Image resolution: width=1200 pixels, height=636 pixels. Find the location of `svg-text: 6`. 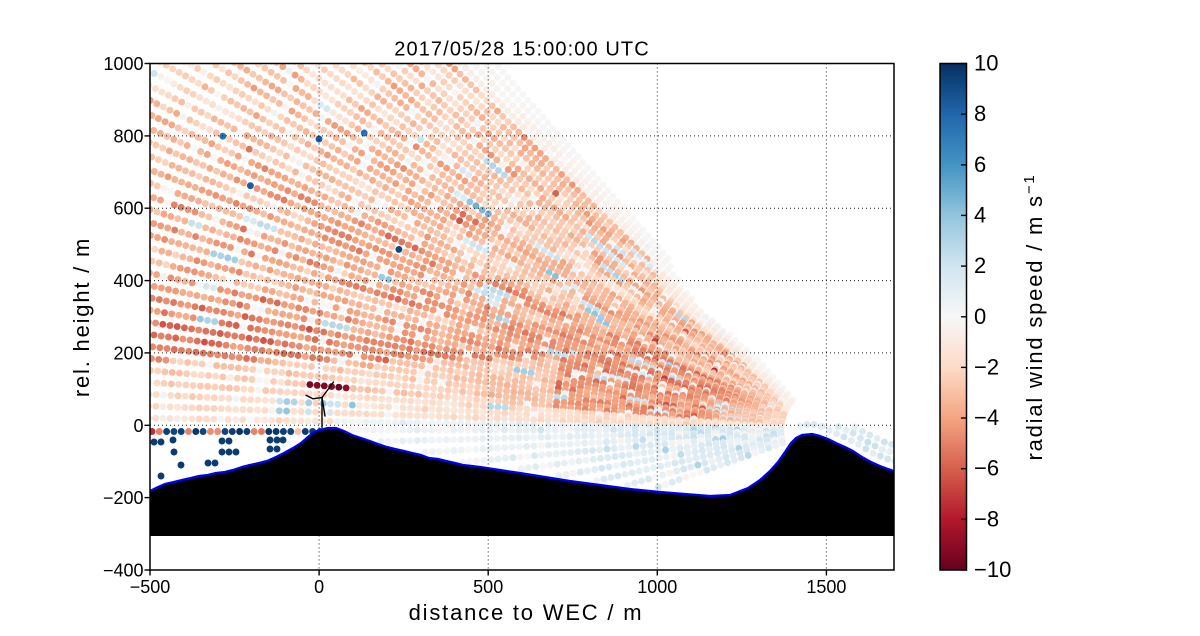

svg-text: 6 is located at coordinates (980, 164).